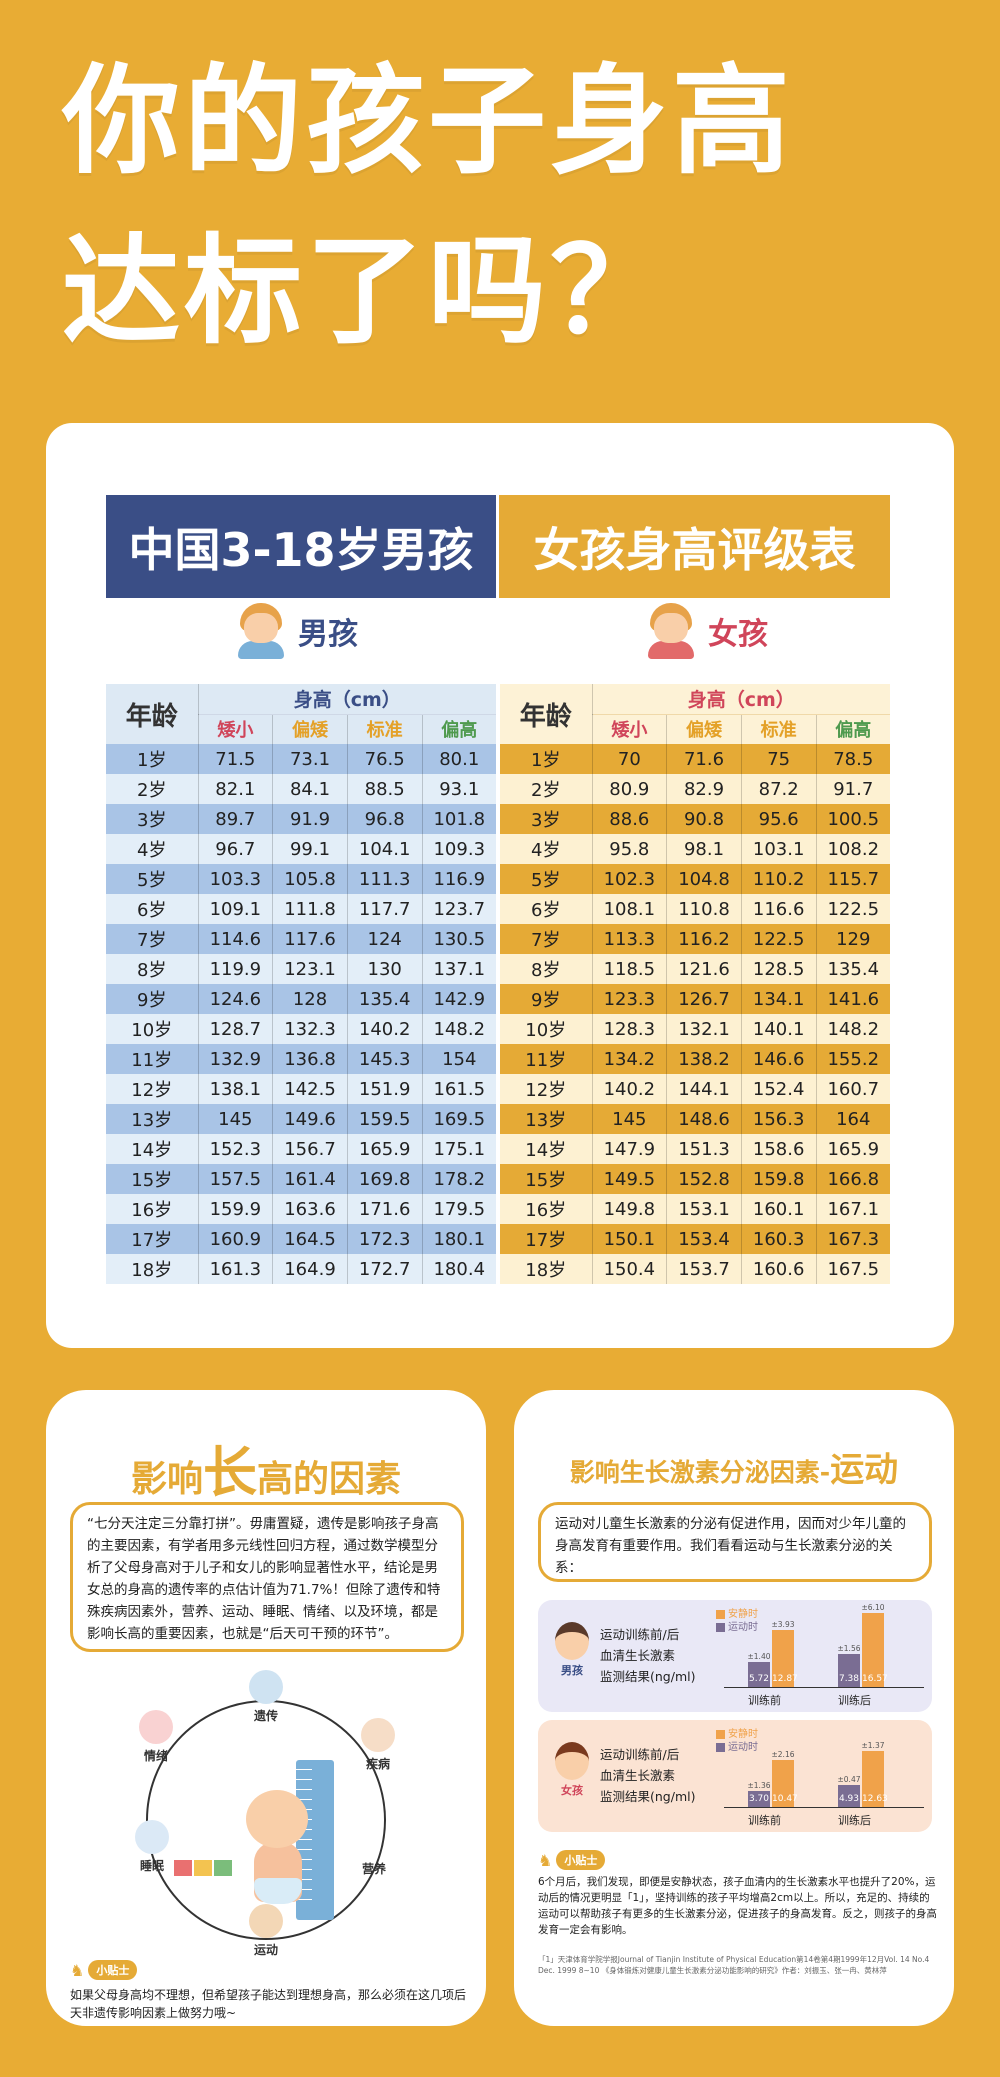  What do you see at coordinates (572, 1761) in the screenshot?
I see `girl-face-icon` at bounding box center [572, 1761].